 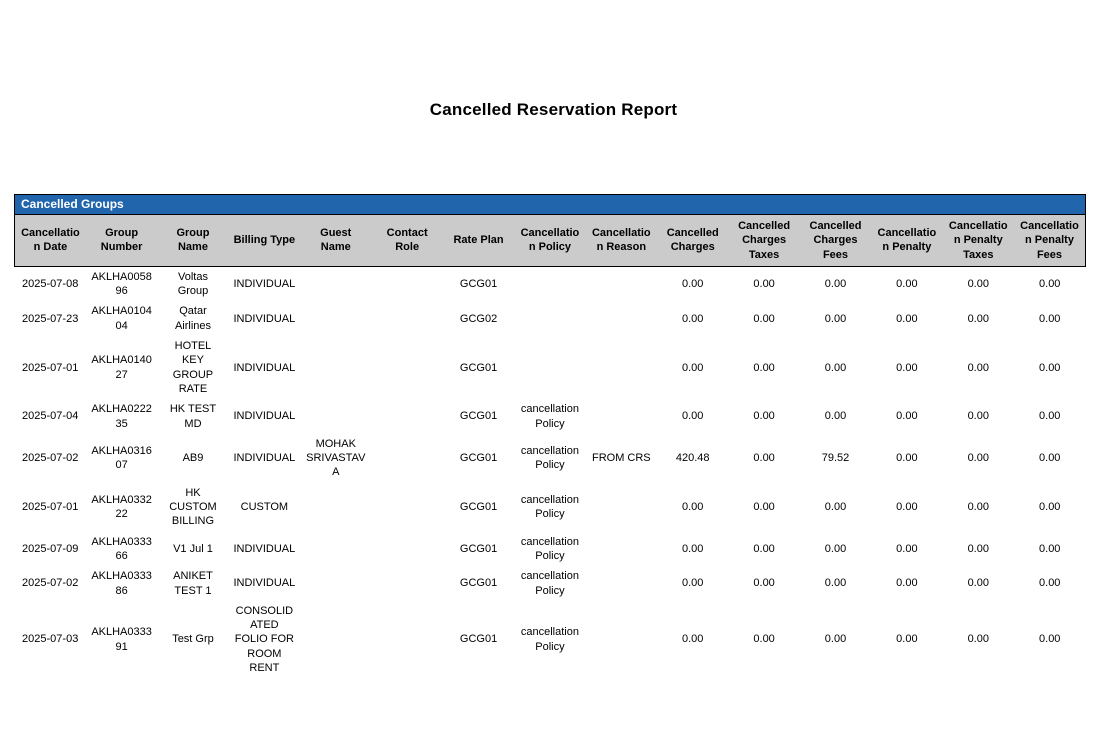 I want to click on table-cell: MOHAK SRIVASTAV A, so click(x=336, y=458).